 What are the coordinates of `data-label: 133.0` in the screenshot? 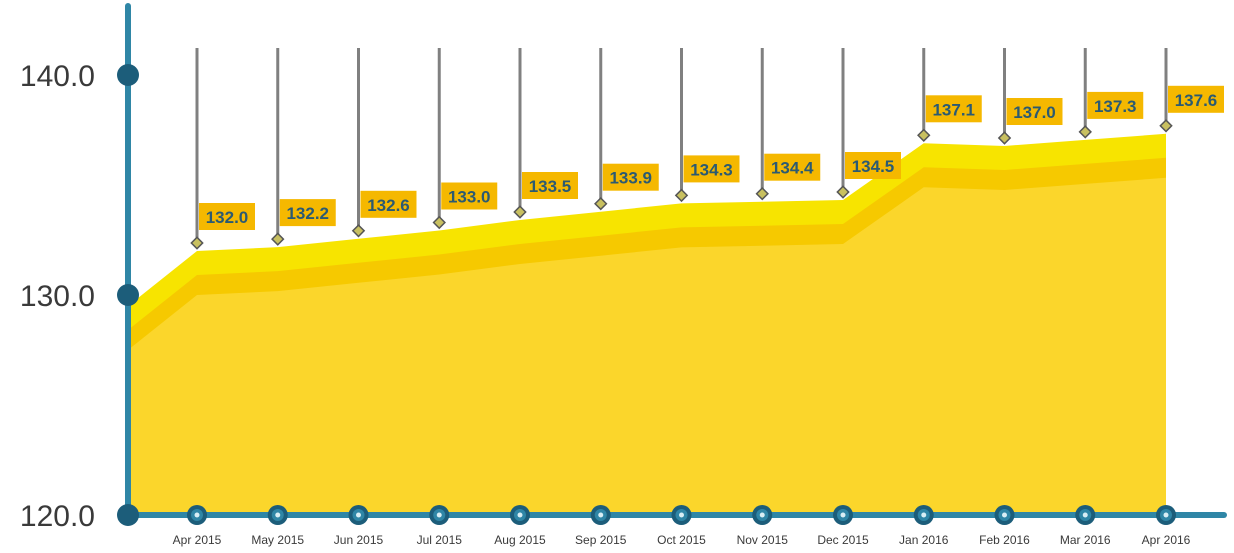 It's located at (469, 197).